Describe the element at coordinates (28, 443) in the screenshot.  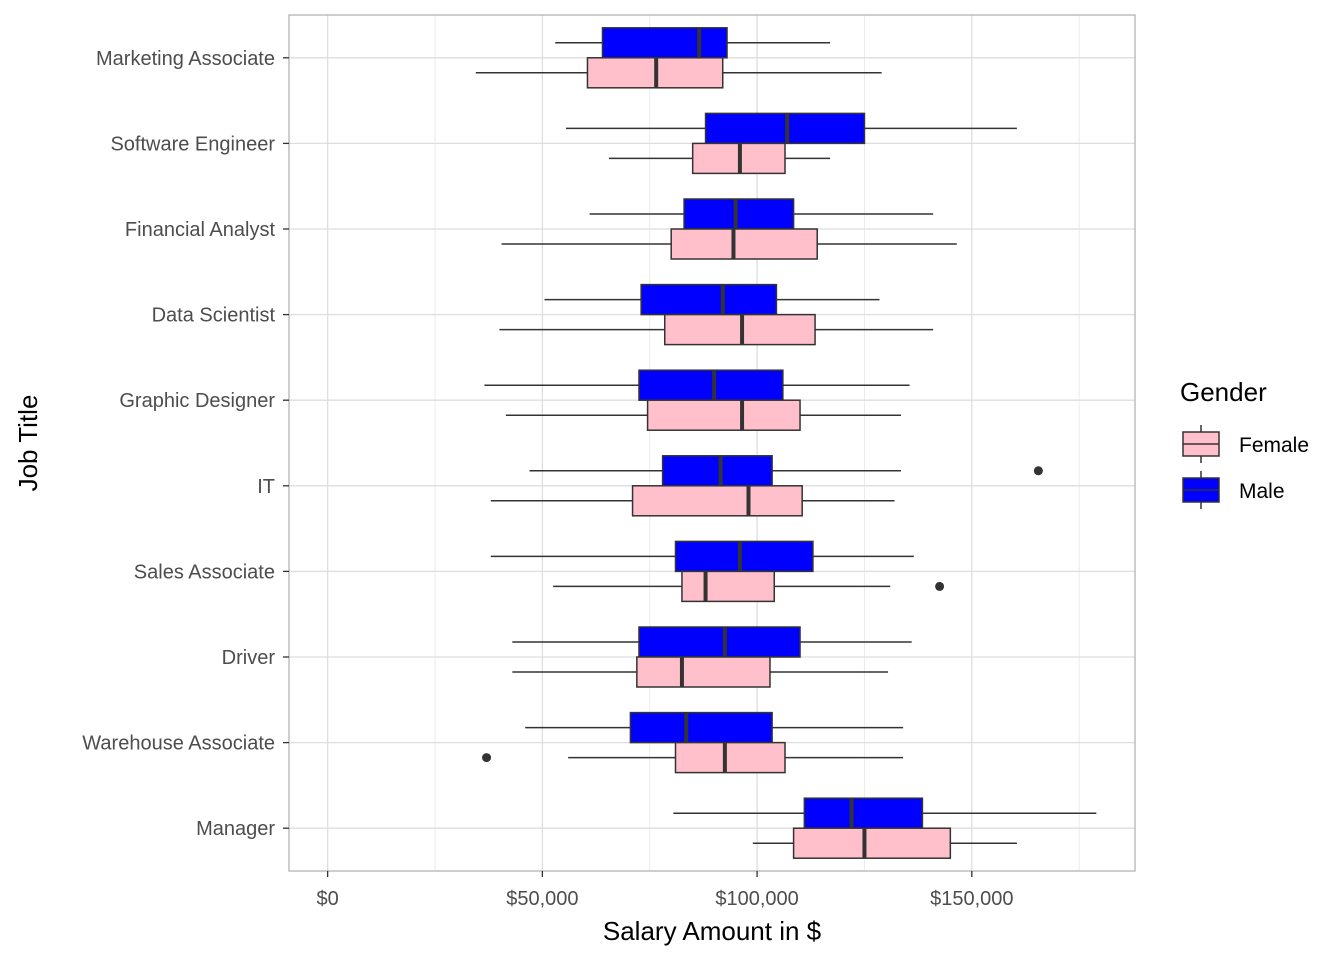
I see `y-axis-title: Job Title` at that location.